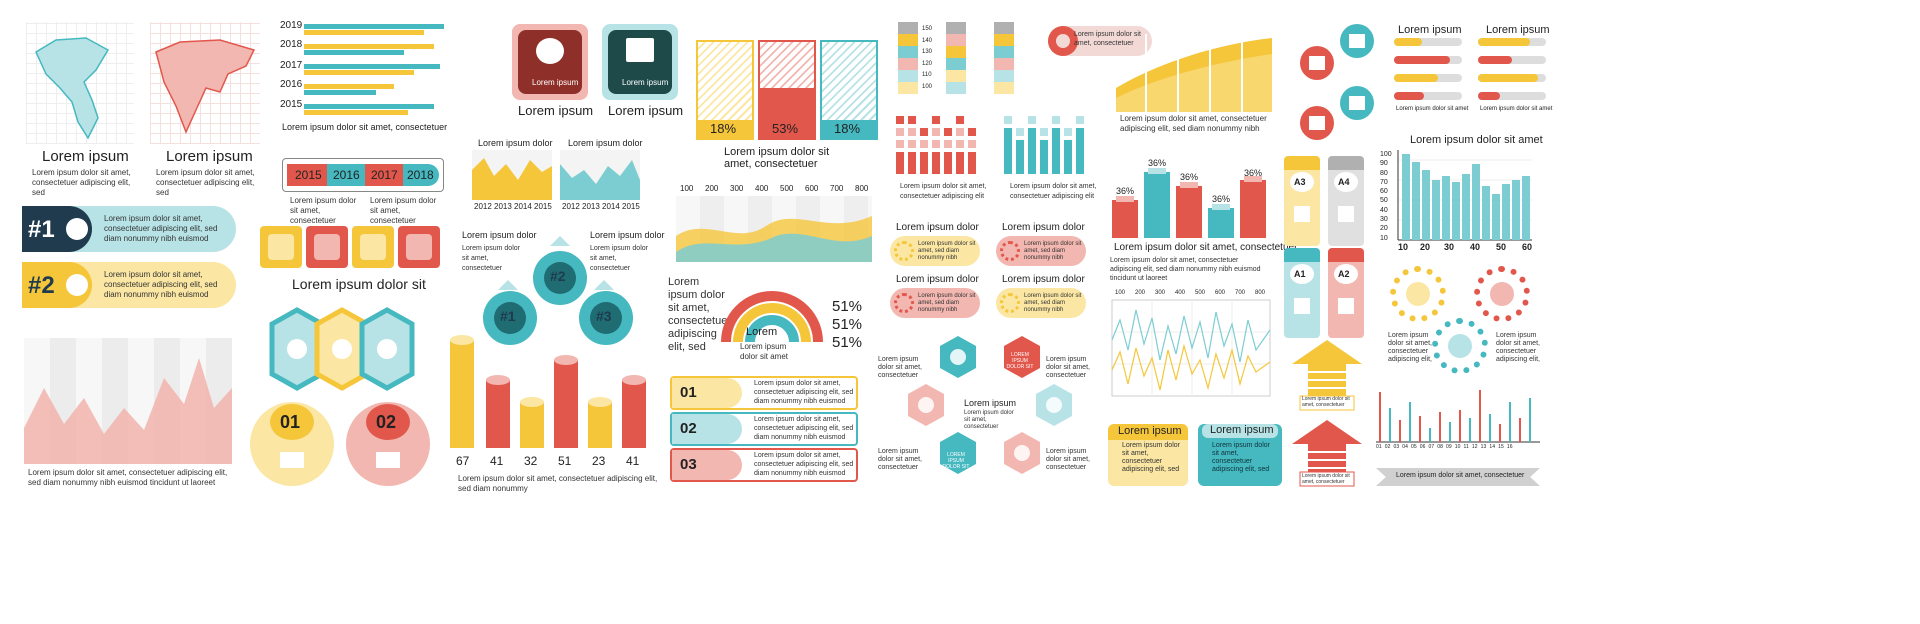 This screenshot has height=624, width=1920. Describe the element at coordinates (297, 349) in the screenshot. I see `hourglass-icon` at that location.